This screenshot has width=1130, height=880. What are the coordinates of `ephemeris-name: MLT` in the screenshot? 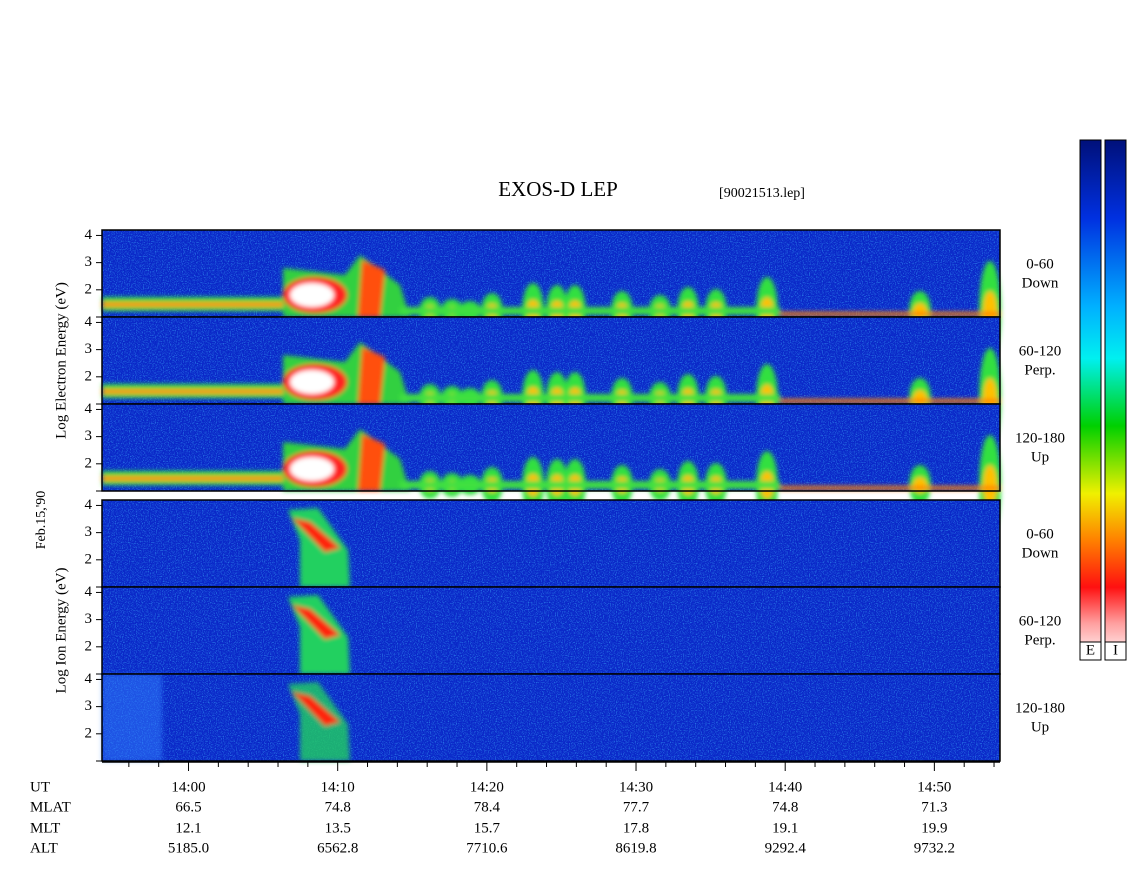 It's located at (45, 828).